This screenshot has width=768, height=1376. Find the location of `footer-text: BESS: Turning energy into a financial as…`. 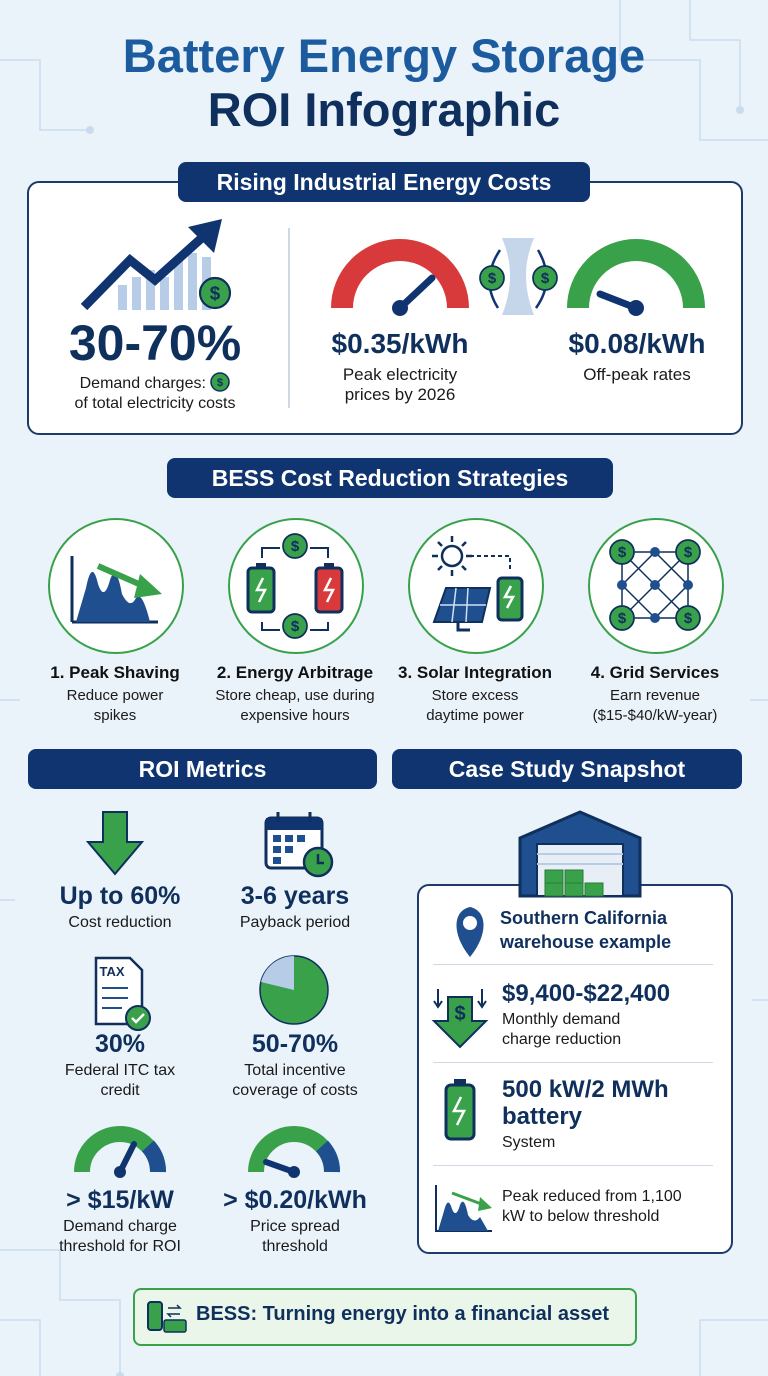

footer-text: BESS: Turning energy into a financial as… is located at coordinates (403, 1314).